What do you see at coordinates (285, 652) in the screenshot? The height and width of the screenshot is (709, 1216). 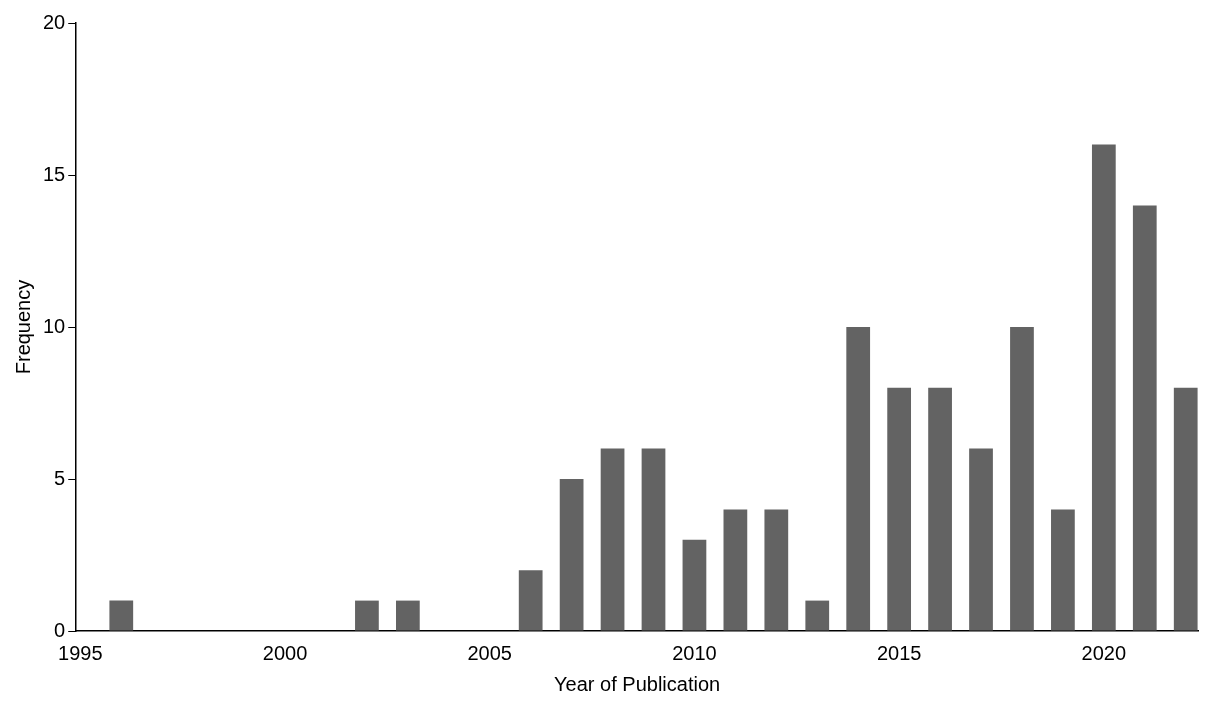 I see `x-tick-label: 2000` at bounding box center [285, 652].